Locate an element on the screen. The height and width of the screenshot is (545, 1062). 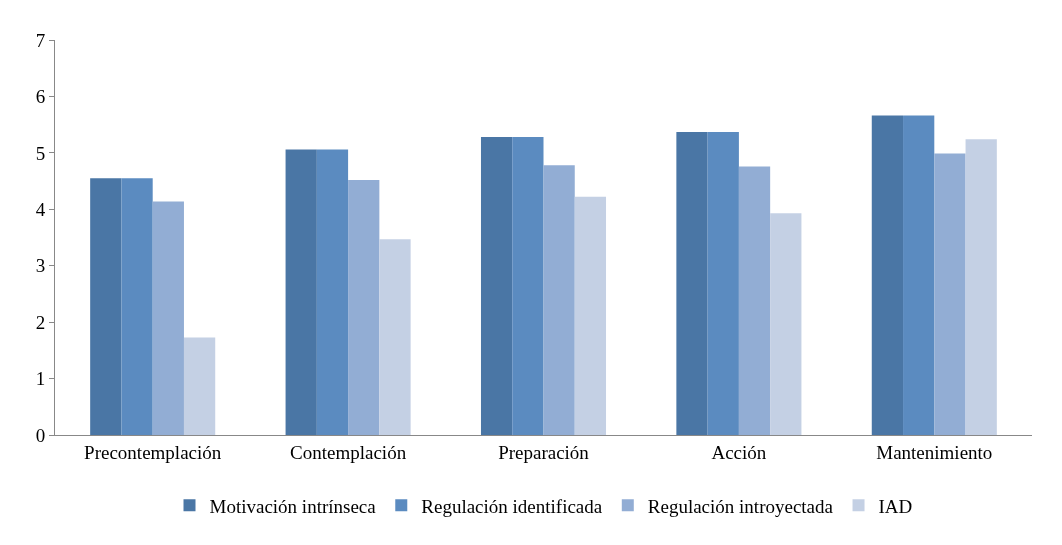
y-tick-label: 5 is located at coordinates (40, 153).